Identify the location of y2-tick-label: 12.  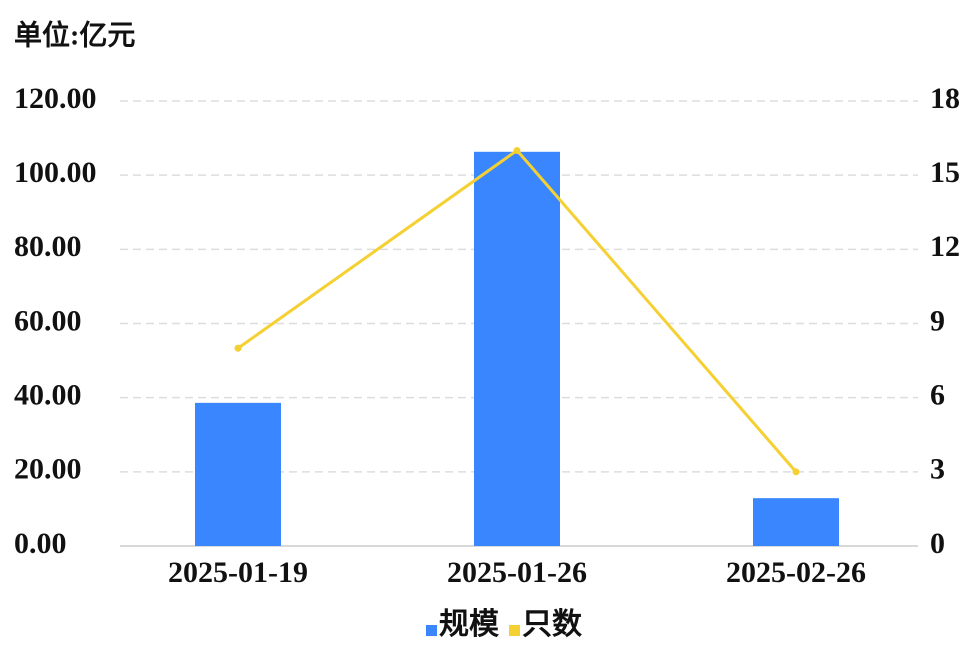
(945, 246).